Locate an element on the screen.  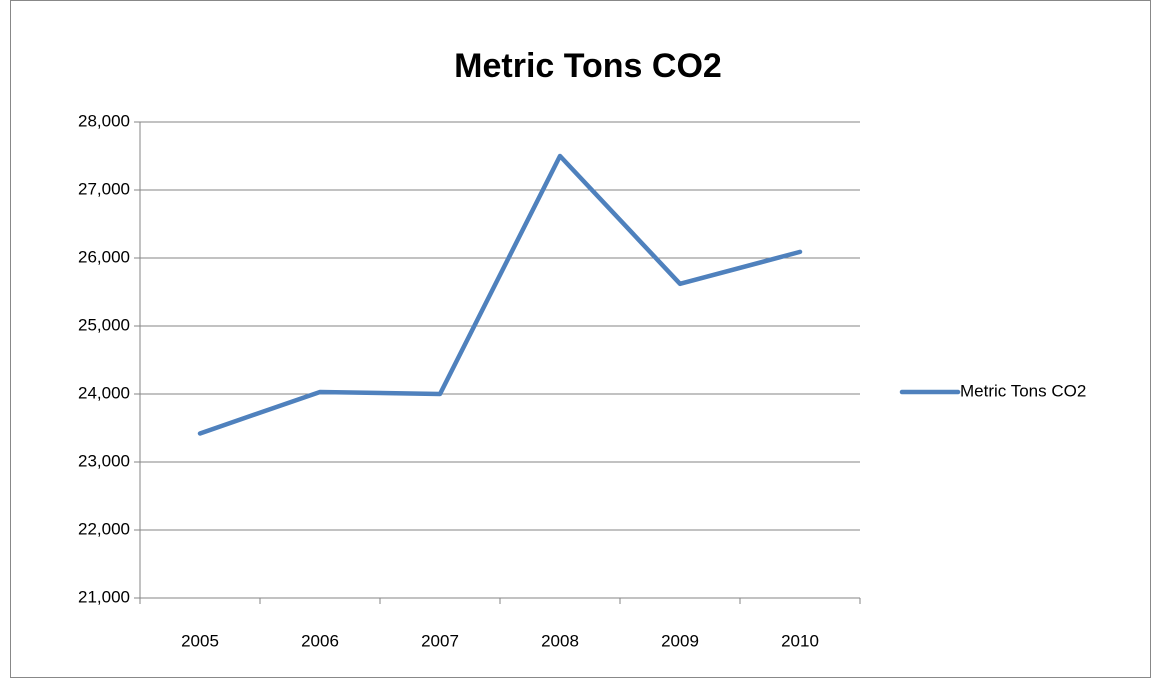
y-tick-label: 27,000 is located at coordinates (104, 188).